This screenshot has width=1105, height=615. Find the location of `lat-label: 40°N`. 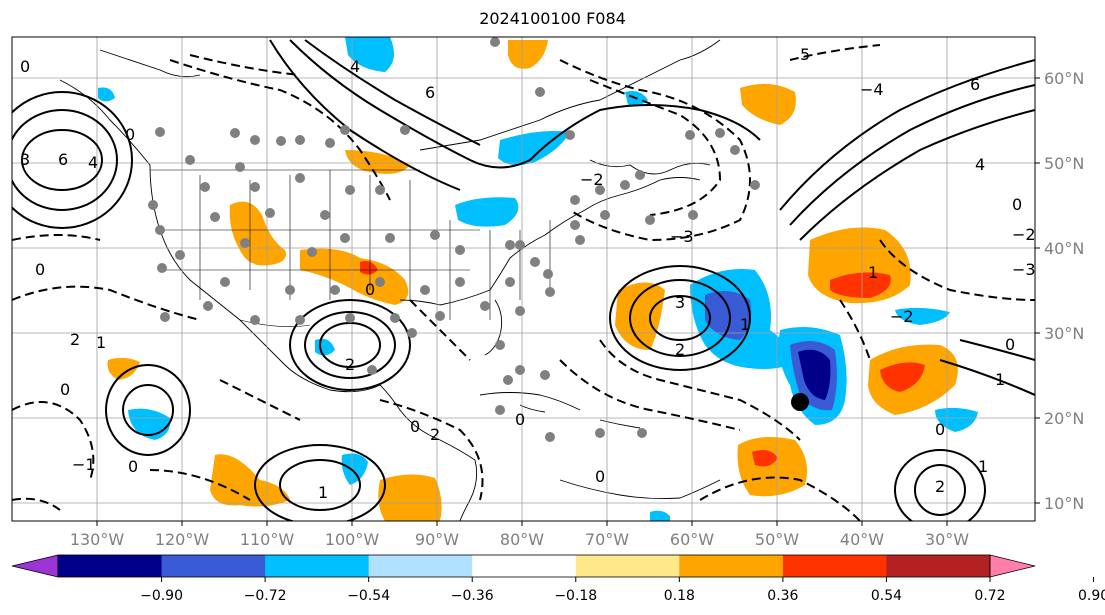

lat-label: 40°N is located at coordinates (1064, 248).